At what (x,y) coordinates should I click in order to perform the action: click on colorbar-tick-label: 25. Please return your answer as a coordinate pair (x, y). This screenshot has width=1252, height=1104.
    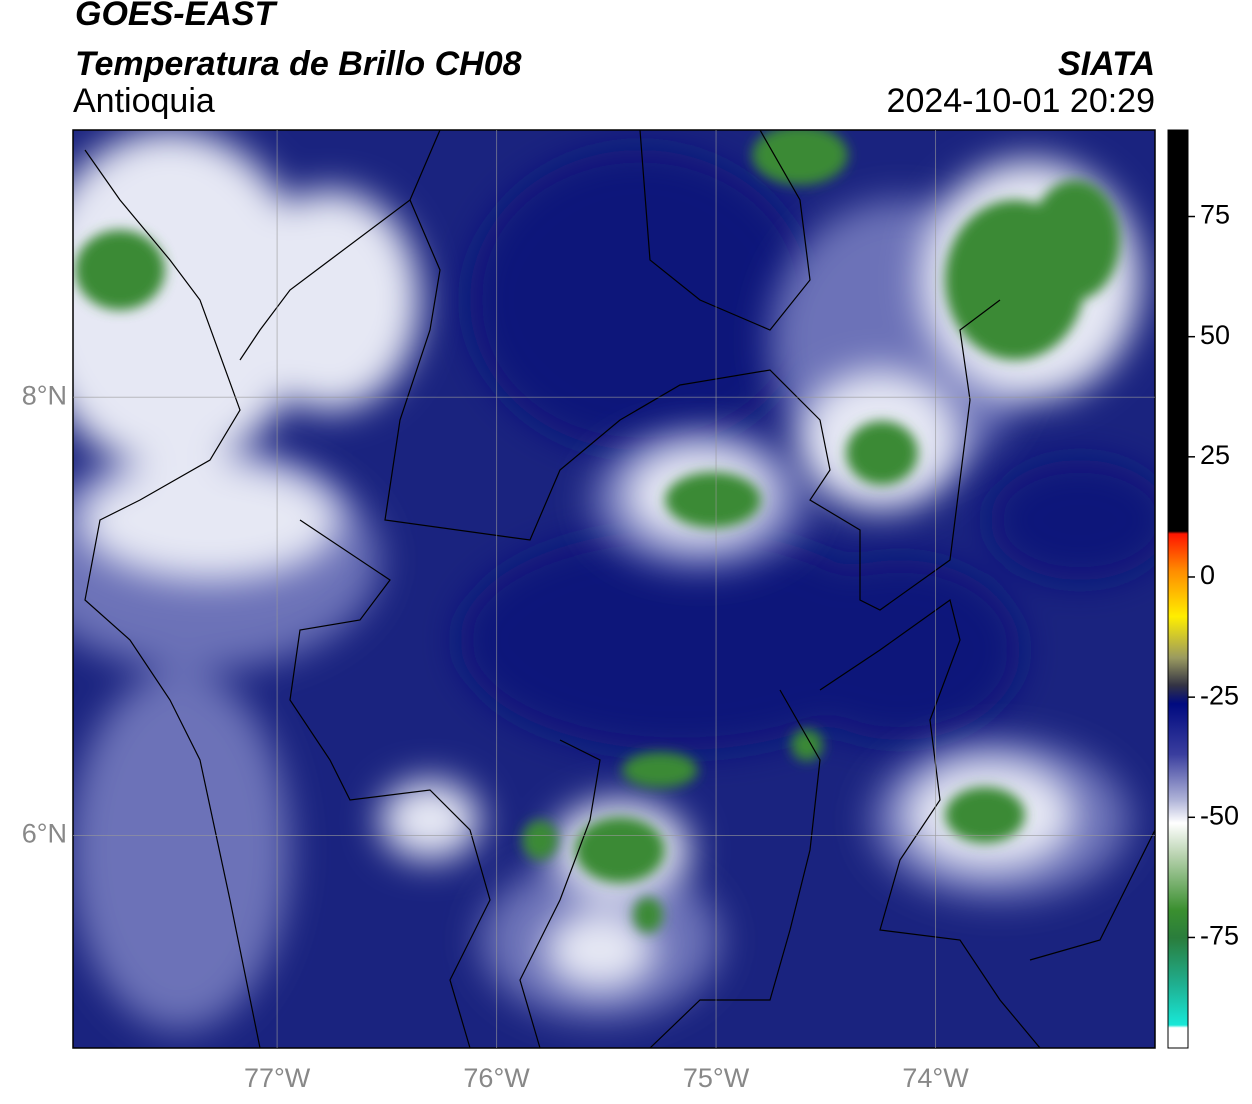
    Looking at the image, I should click on (1215, 455).